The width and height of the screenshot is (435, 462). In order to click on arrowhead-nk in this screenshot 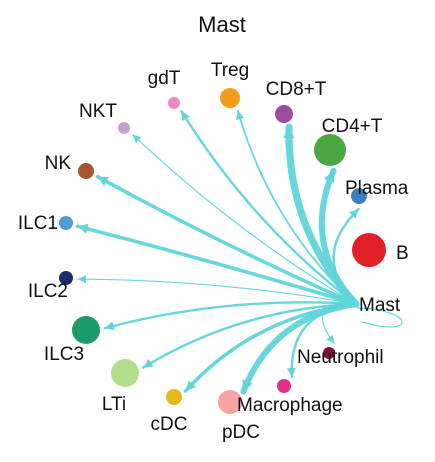, I will do `click(103, 181)`.